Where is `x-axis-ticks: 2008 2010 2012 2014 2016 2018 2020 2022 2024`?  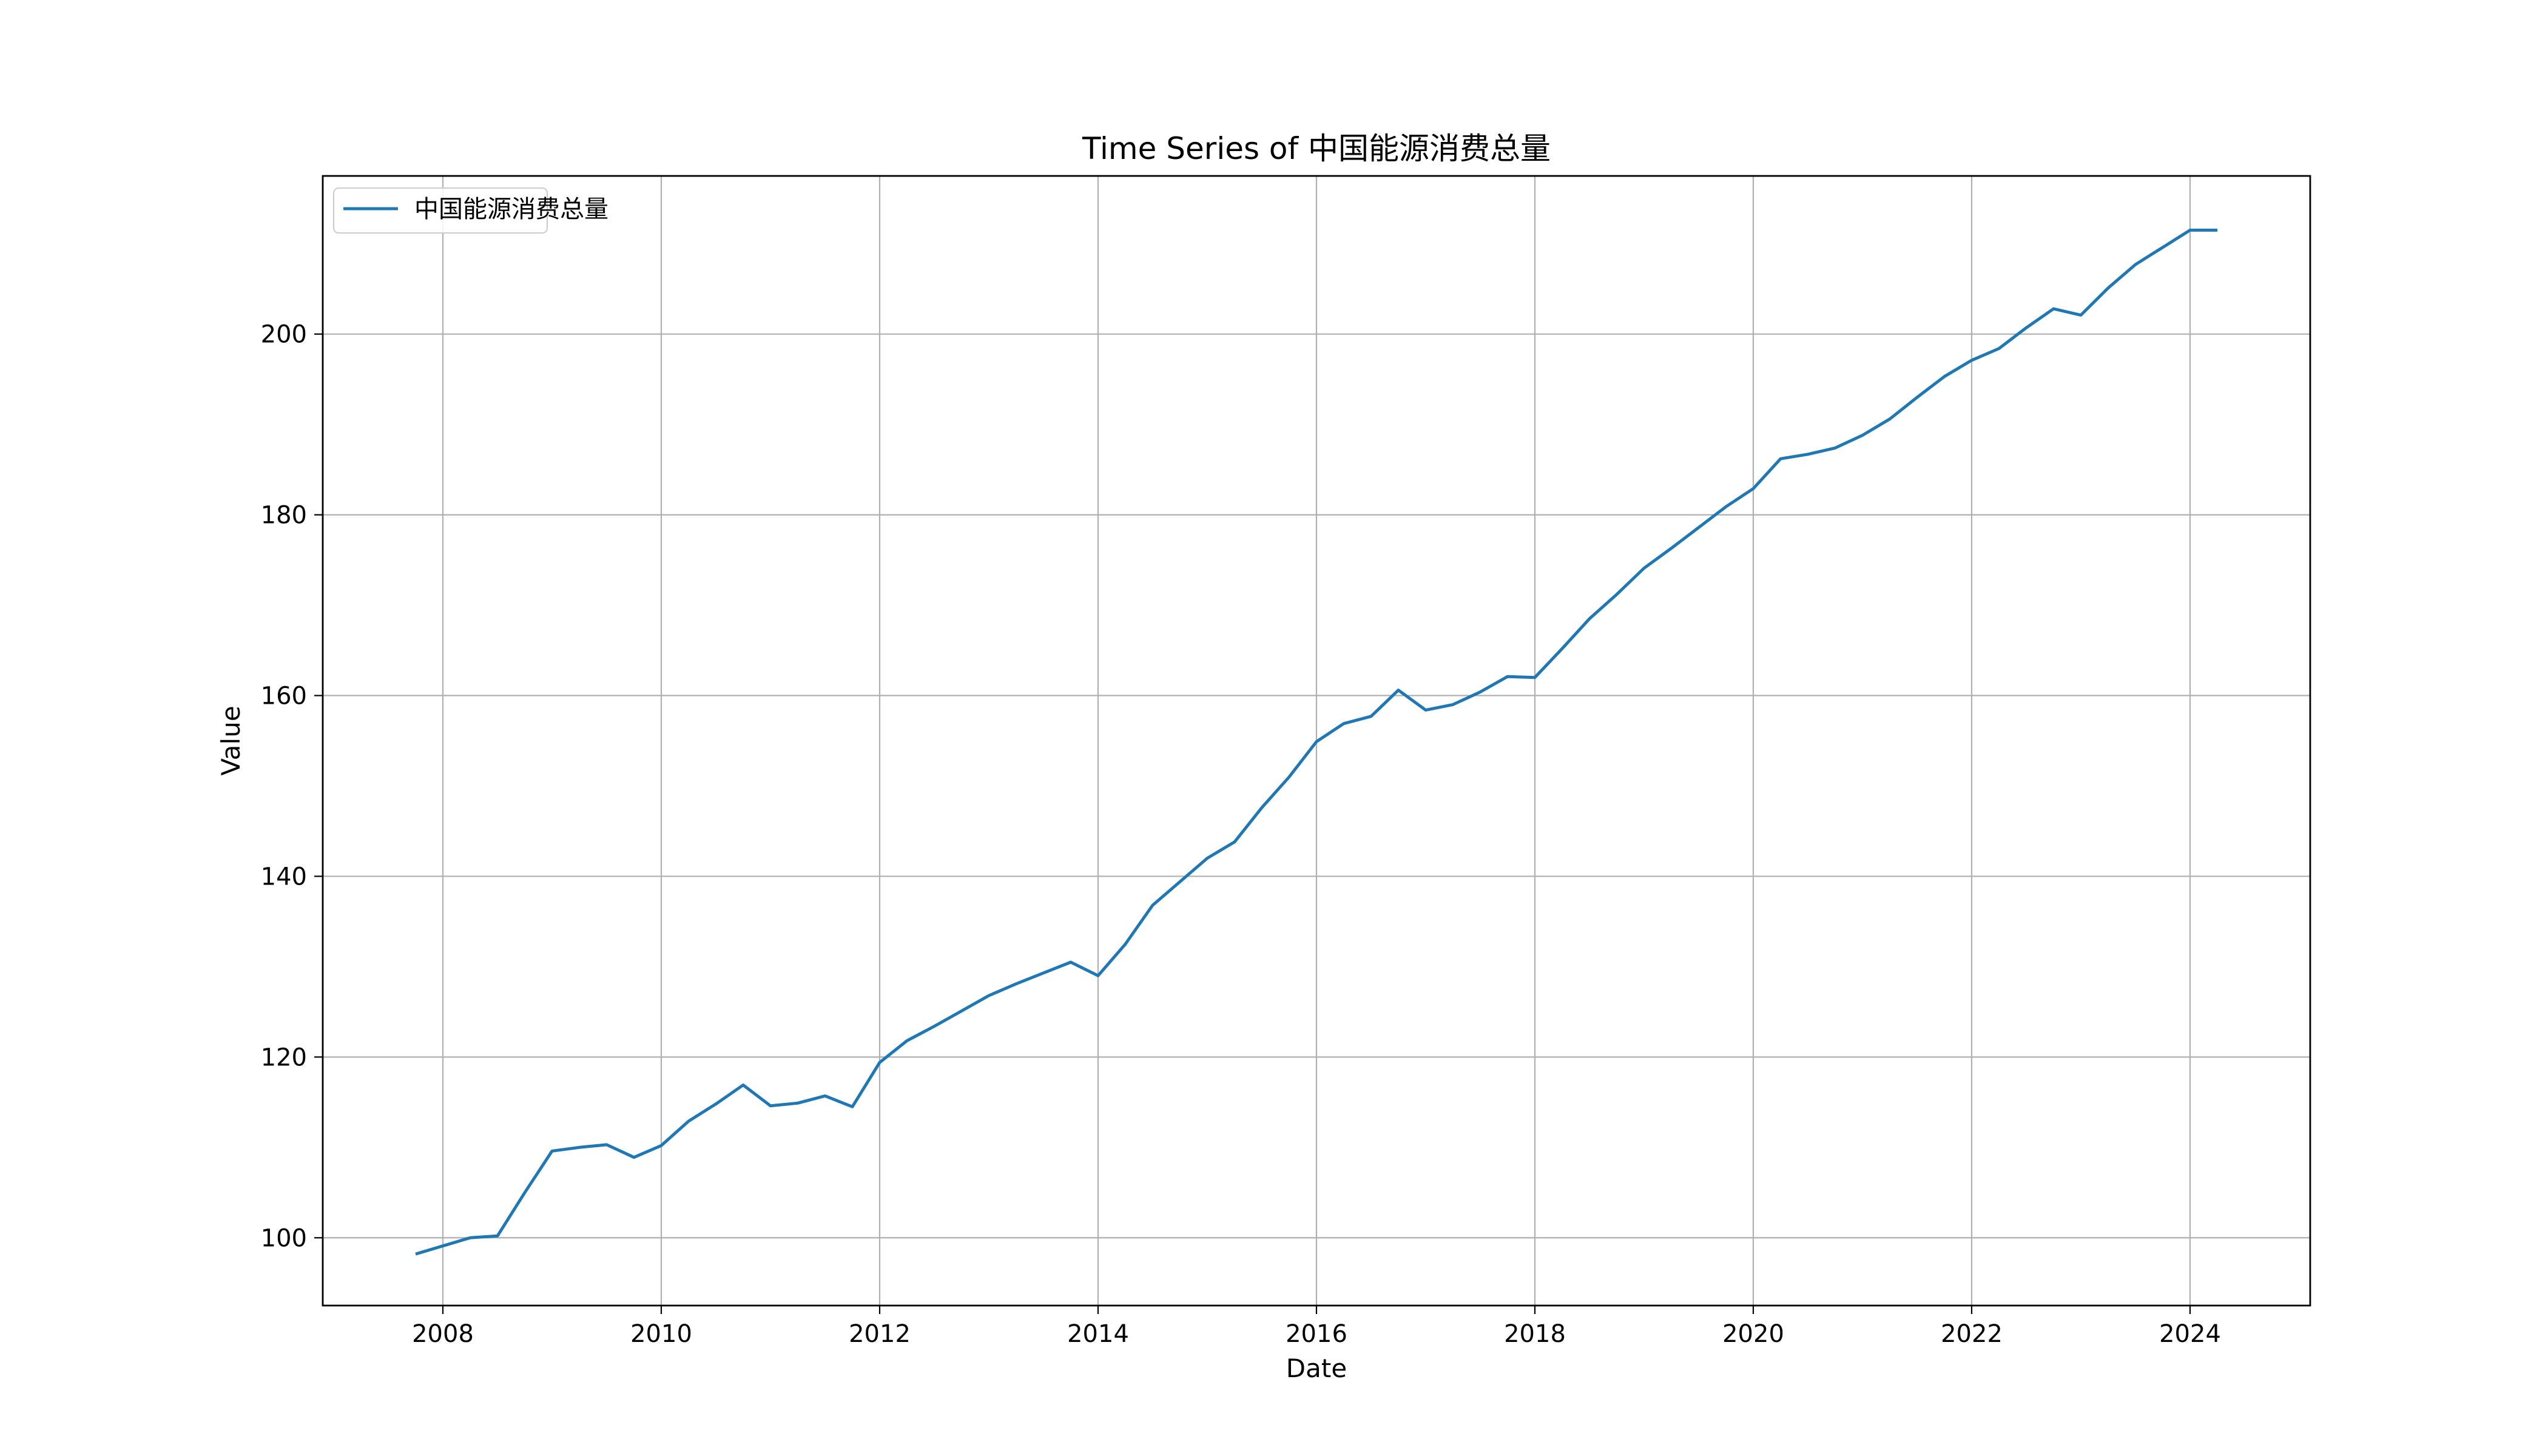 x-axis-ticks: 2008 2010 2012 2014 2016 2018 2020 2022 2024 is located at coordinates (1316, 1327).